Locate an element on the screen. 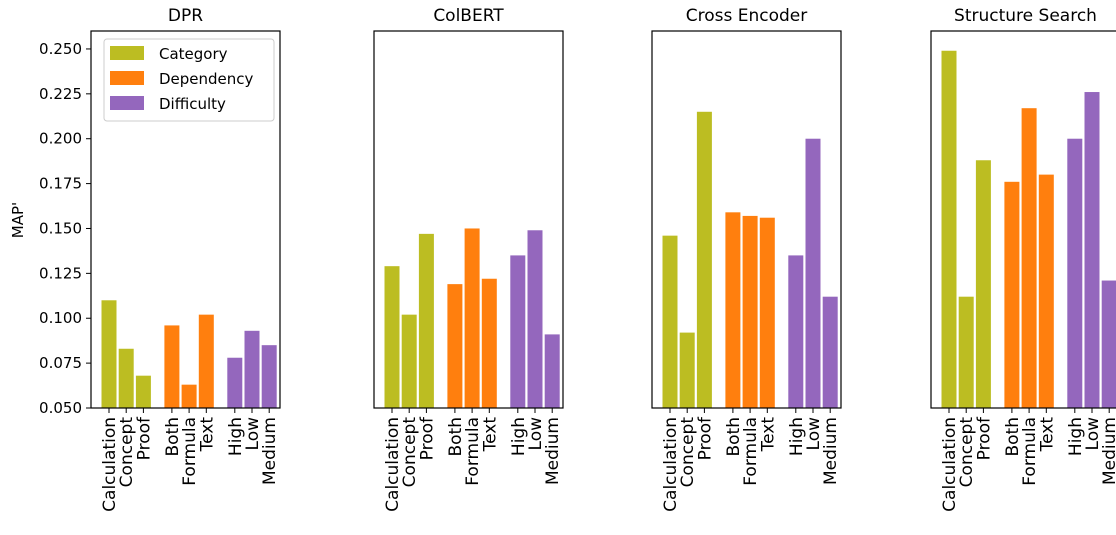  y-tick-label: 0.225 is located at coordinates (60, 94).